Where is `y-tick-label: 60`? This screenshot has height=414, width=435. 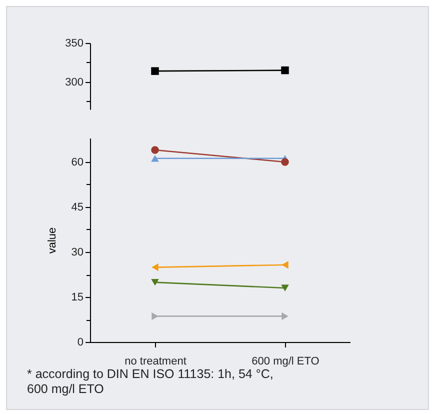
y-tick-label: 60 is located at coordinates (77, 162).